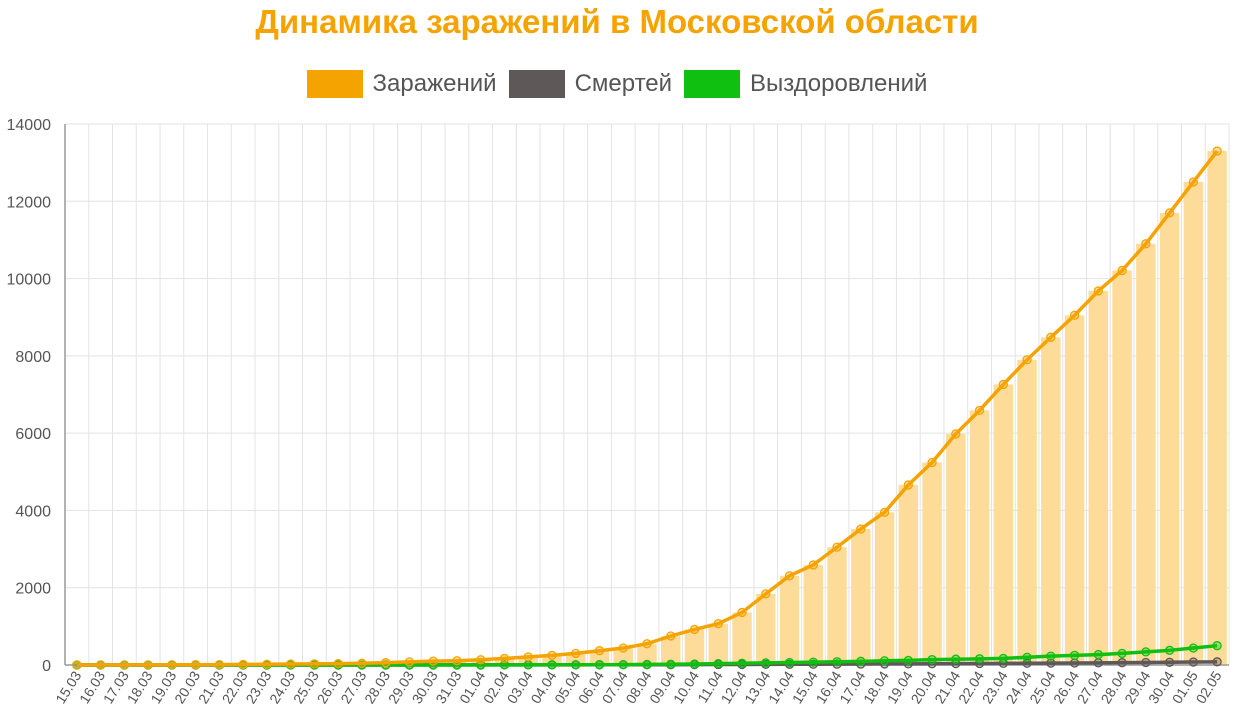 The height and width of the screenshot is (713, 1234). I want to click on x-tick-label: 02.05, so click(1209, 687).